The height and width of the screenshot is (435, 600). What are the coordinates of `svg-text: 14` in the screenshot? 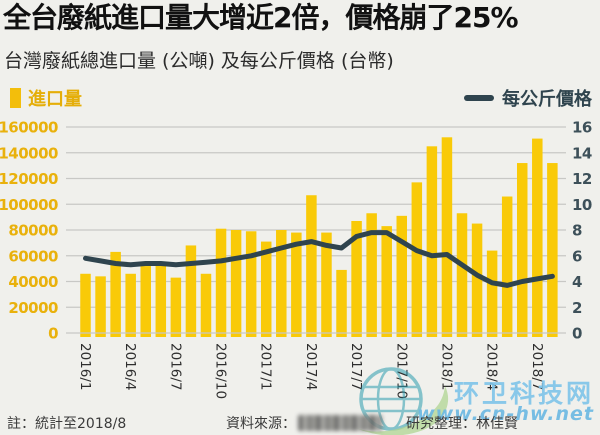 It's located at (582, 153).